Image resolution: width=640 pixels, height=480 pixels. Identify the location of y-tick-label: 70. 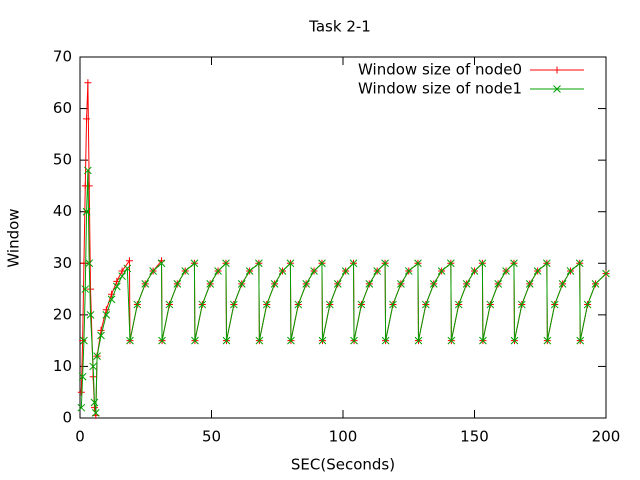
(62, 57).